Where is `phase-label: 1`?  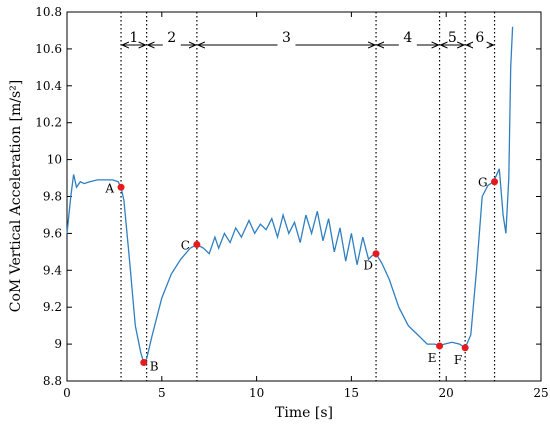
phase-label: 1 is located at coordinates (133, 38).